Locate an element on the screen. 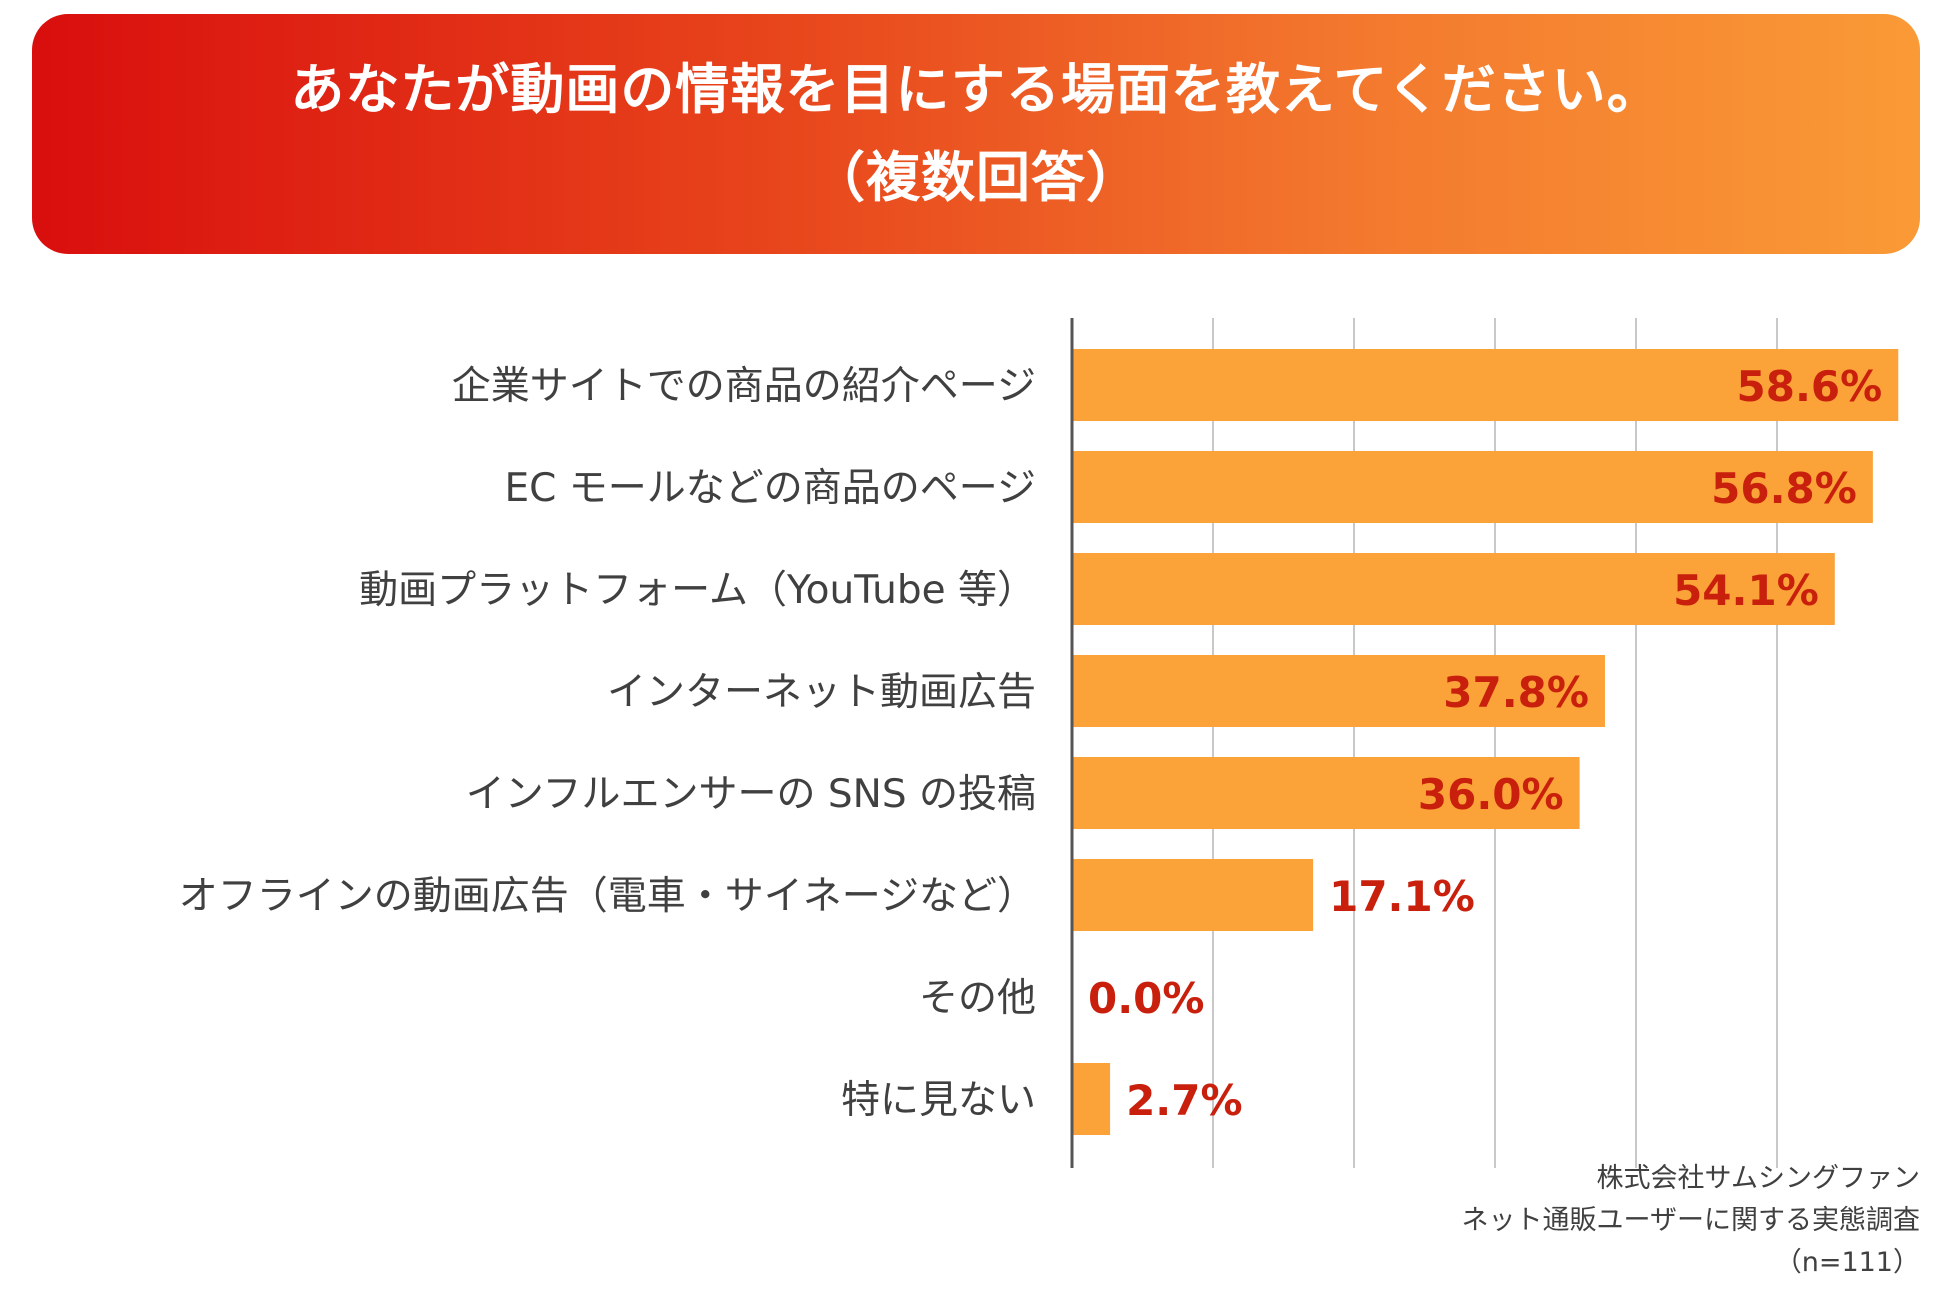 This screenshot has width=1950, height=1300. category-label-3: インターネット動画広告 is located at coordinates (821, 692).